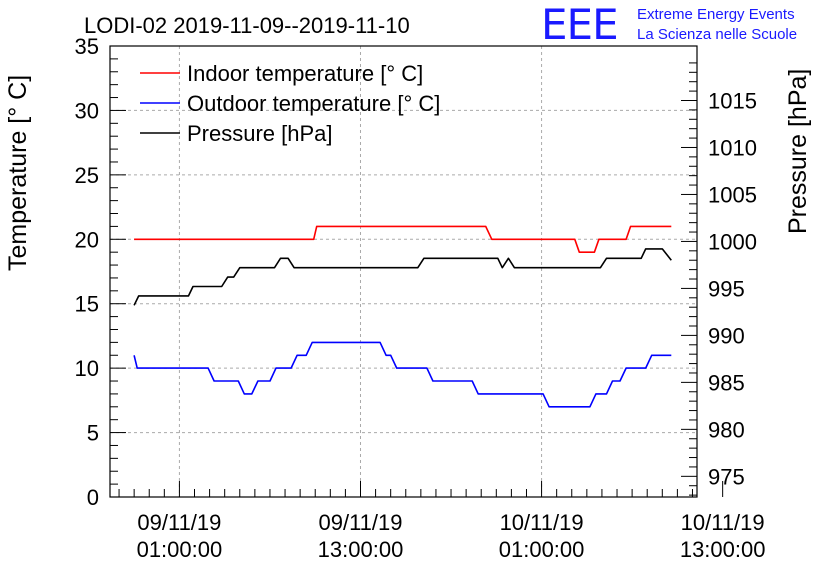  Describe the element at coordinates (798, 151) in the screenshot. I see `y-axis-title-right: Pressure [hPa]` at that location.